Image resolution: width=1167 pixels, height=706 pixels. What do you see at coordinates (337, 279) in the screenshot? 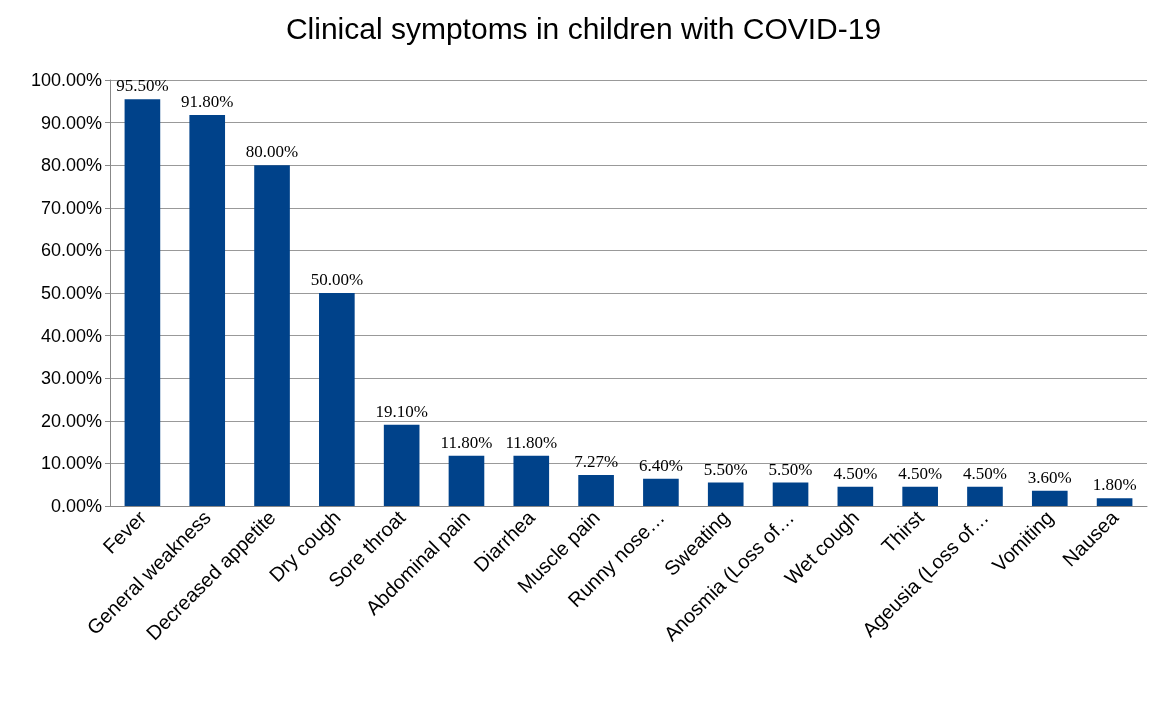
I see `data-label: 50.00%` at bounding box center [337, 279].